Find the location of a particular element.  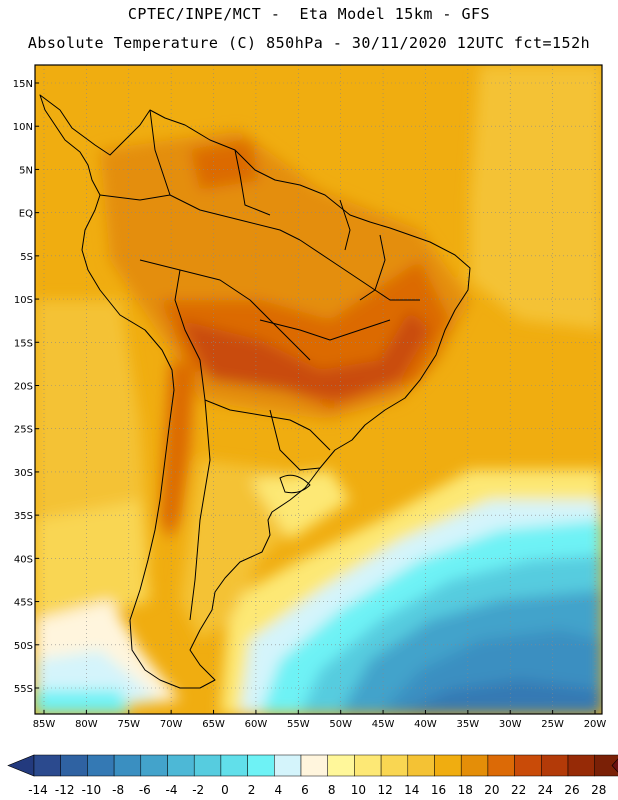

longitude-label: 30W is located at coordinates (510, 724).